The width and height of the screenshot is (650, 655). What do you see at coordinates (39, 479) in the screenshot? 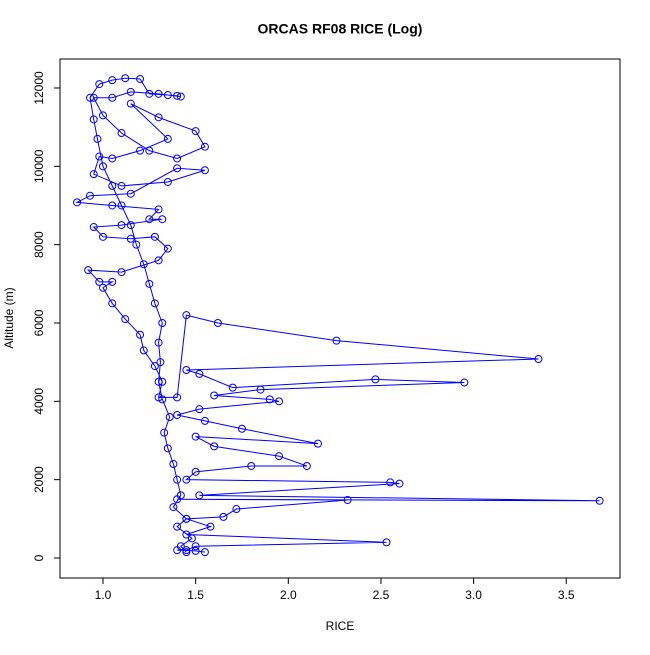
I see `y-tick-label: 2000` at bounding box center [39, 479].